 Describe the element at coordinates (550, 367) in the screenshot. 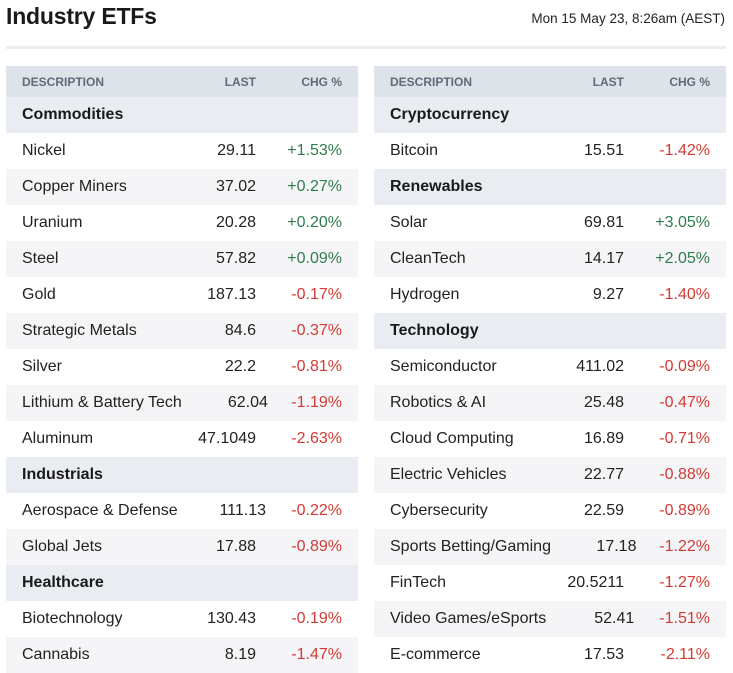

I see `table-row: Semiconductor 411.02 -0.09%` at that location.